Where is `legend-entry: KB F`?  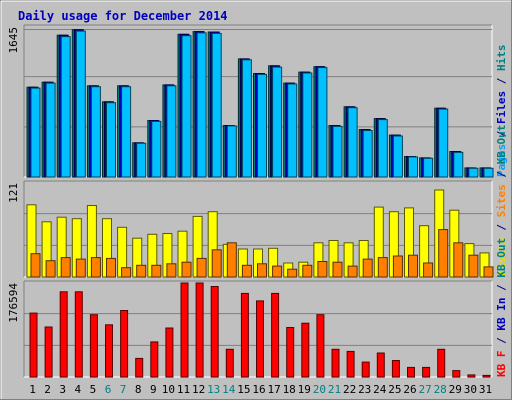
legend-entry: KB F is located at coordinates (501, 364).